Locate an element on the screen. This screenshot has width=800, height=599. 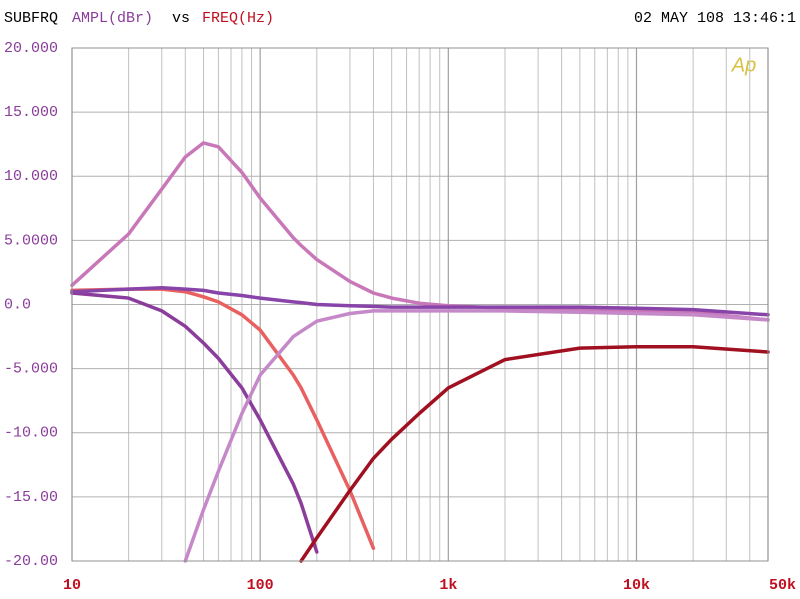
x-tick-label: 10 is located at coordinates (72, 585).